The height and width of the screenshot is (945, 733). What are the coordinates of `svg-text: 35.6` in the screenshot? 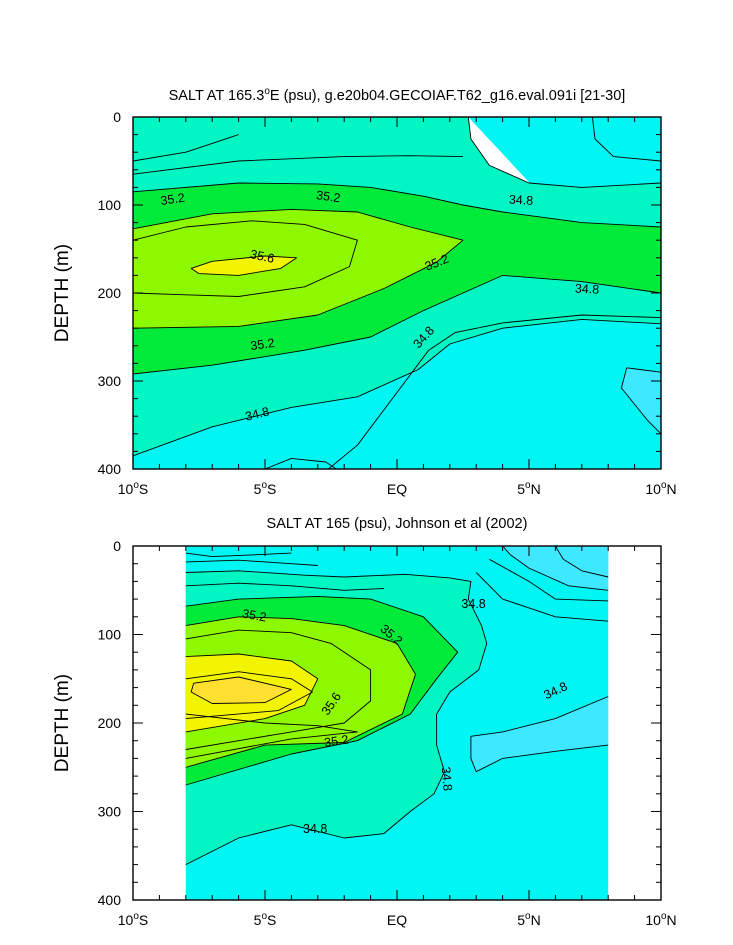 It's located at (262, 256).